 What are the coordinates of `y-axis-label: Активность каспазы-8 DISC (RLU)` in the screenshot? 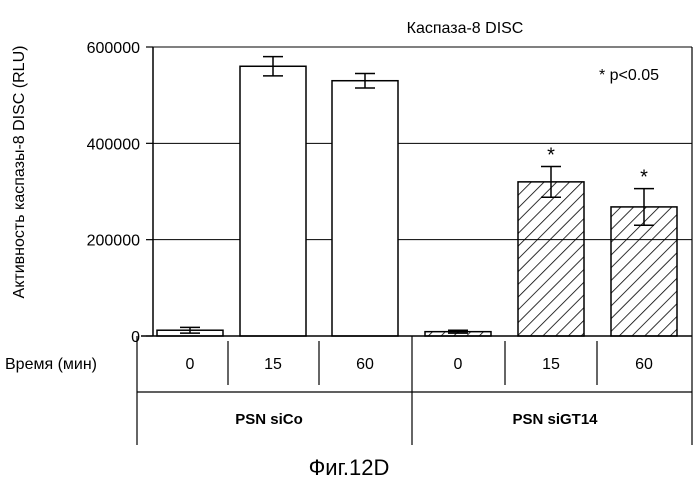 It's located at (19, 172).